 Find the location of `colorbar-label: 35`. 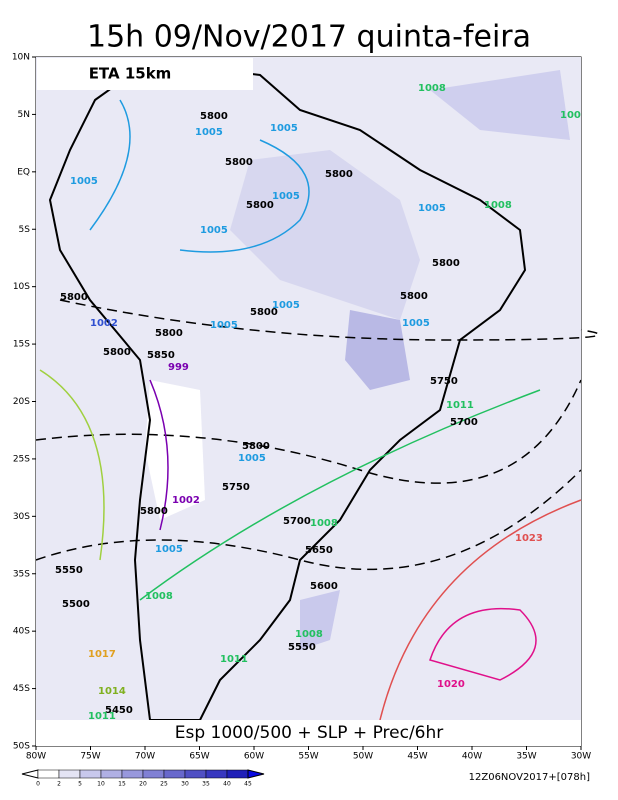

colorbar-label: 35 is located at coordinates (206, 784).